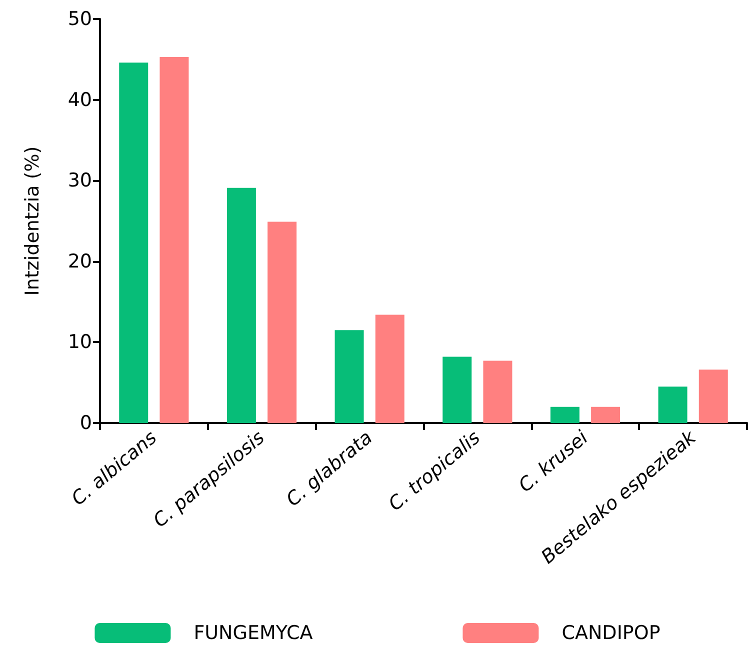 This screenshot has width=755, height=656. What do you see at coordinates (80, 181) in the screenshot?
I see `y-tick-label: 30` at bounding box center [80, 181].